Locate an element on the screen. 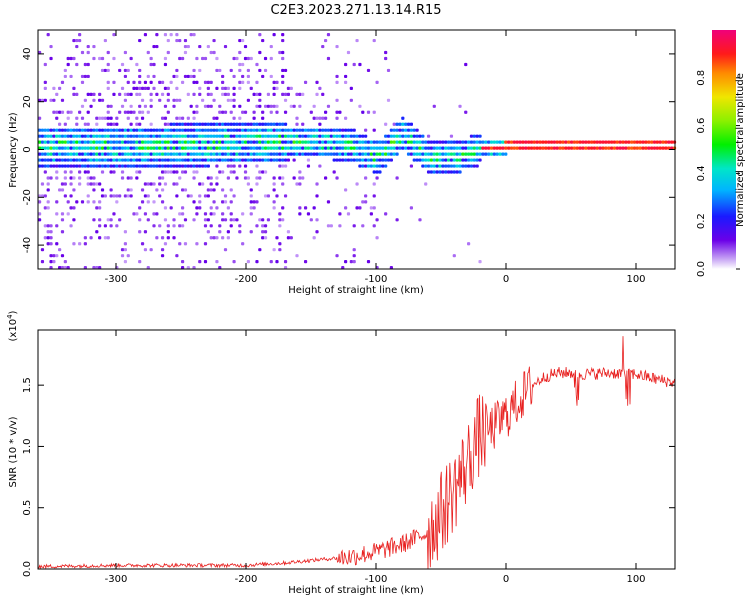  multiplier-close: ) is located at coordinates (13, 312).